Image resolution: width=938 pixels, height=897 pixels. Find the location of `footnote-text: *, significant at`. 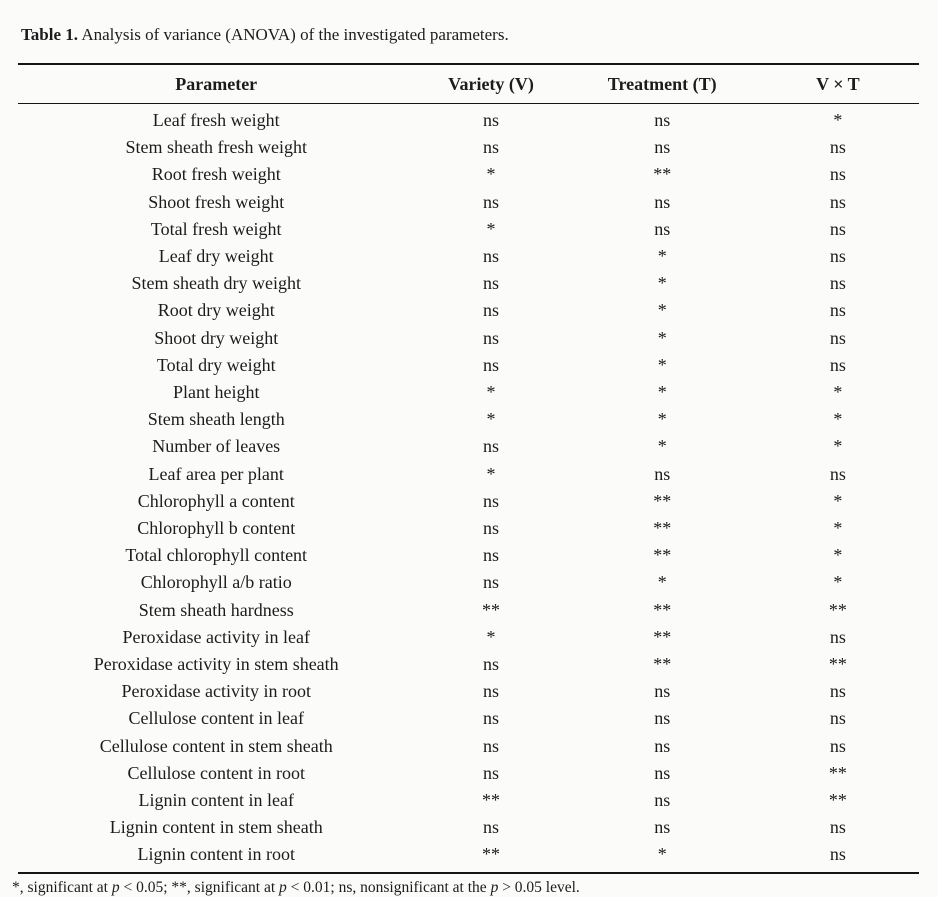

footnote-text: *, significant at is located at coordinates (62, 887).